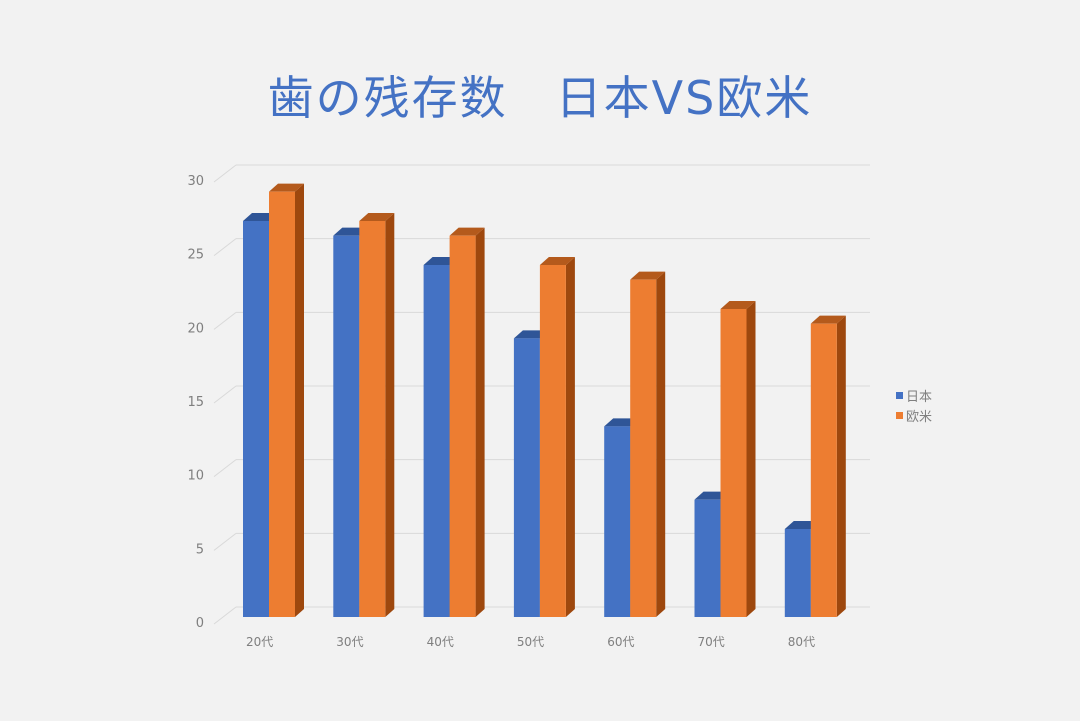  Describe the element at coordinates (200, 549) in the screenshot. I see `y-tick-label: 5` at that location.